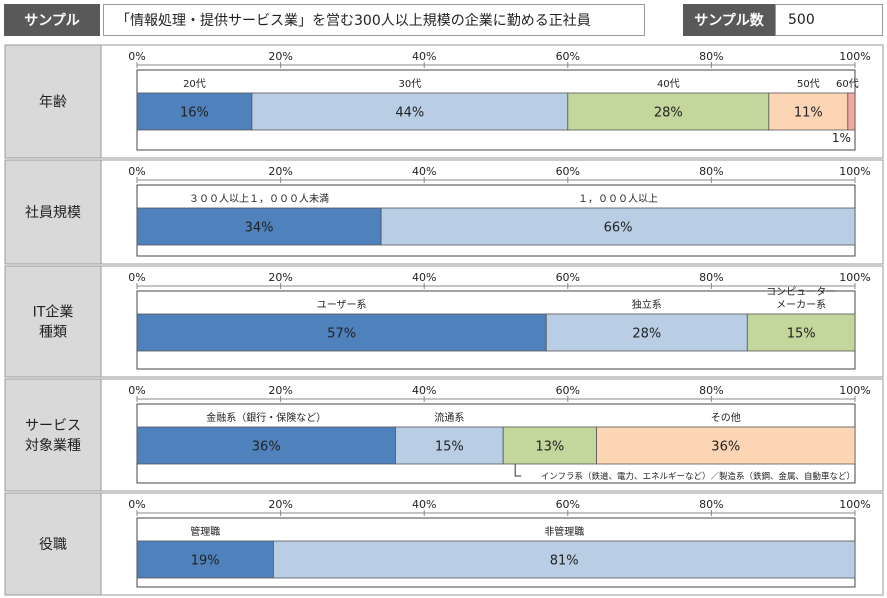 This screenshot has height=598, width=887. Describe the element at coordinates (801, 305) in the screenshot. I see `category-label: メーカー系` at that location.